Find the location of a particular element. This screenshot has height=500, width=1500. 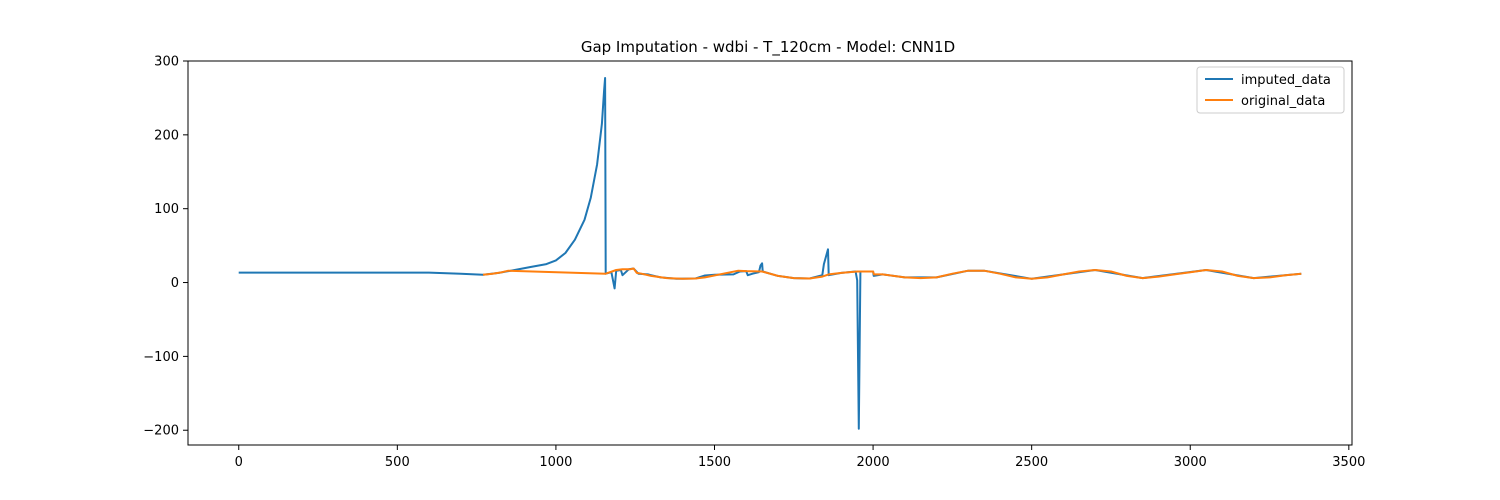

x-tick-label: 0 is located at coordinates (239, 462).